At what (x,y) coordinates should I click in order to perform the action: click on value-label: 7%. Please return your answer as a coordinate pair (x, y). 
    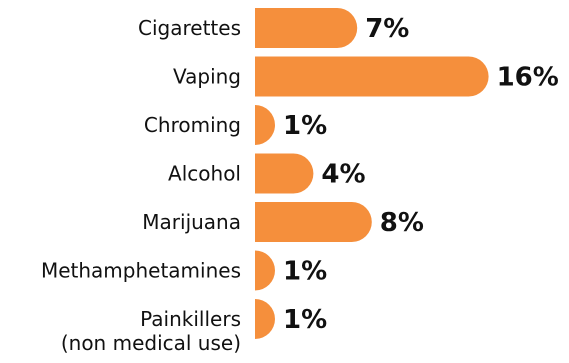
    Looking at the image, I should click on (387, 29).